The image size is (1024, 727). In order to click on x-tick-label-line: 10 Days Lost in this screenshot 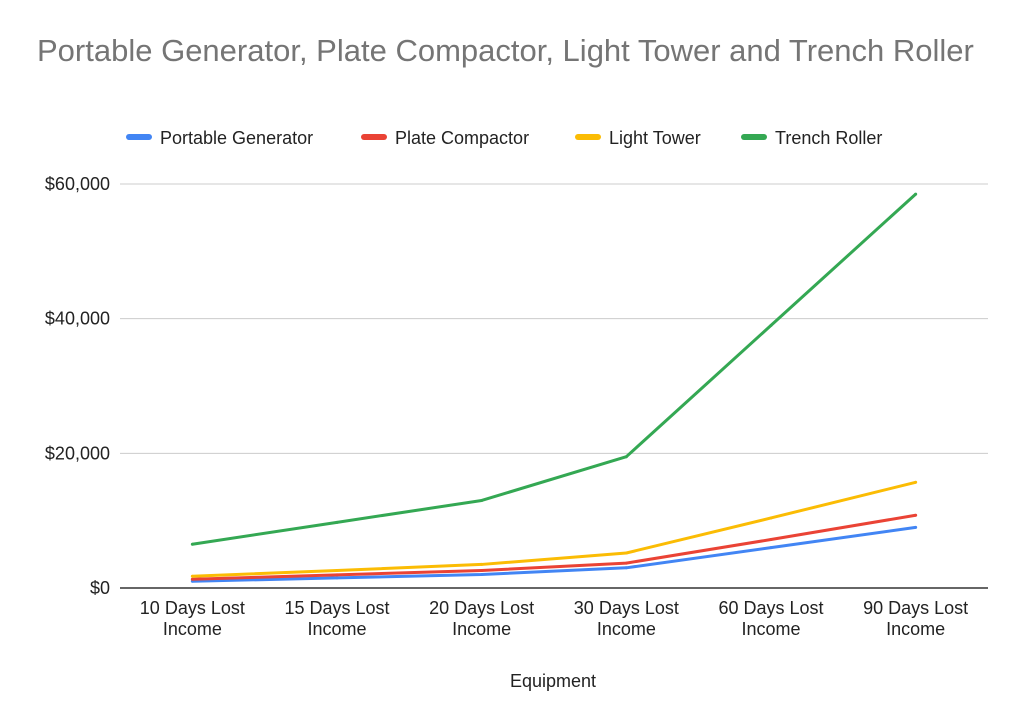, I will do `click(192, 608)`.